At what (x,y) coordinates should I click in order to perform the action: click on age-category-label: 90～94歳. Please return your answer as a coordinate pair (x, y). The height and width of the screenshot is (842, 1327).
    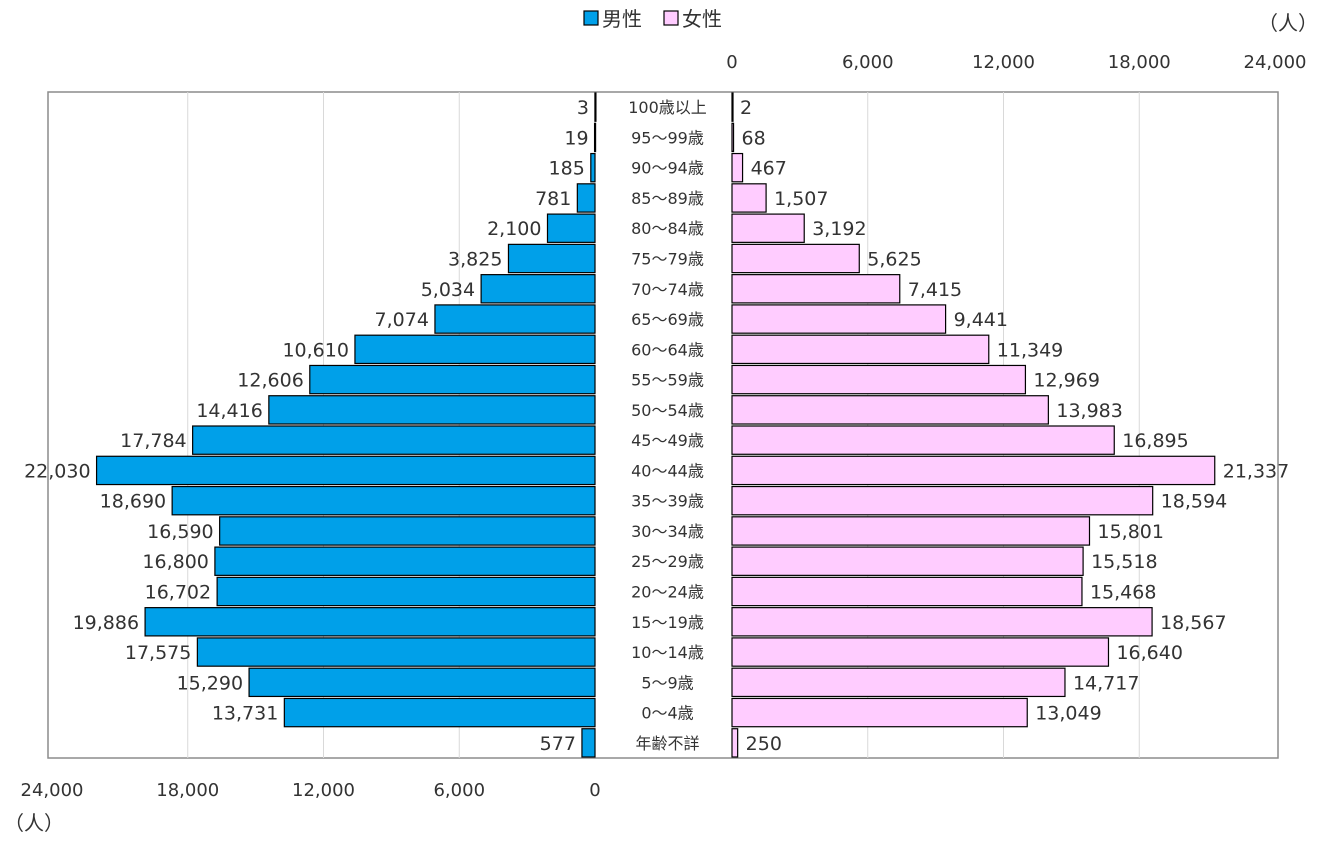
    Looking at the image, I should click on (667, 168).